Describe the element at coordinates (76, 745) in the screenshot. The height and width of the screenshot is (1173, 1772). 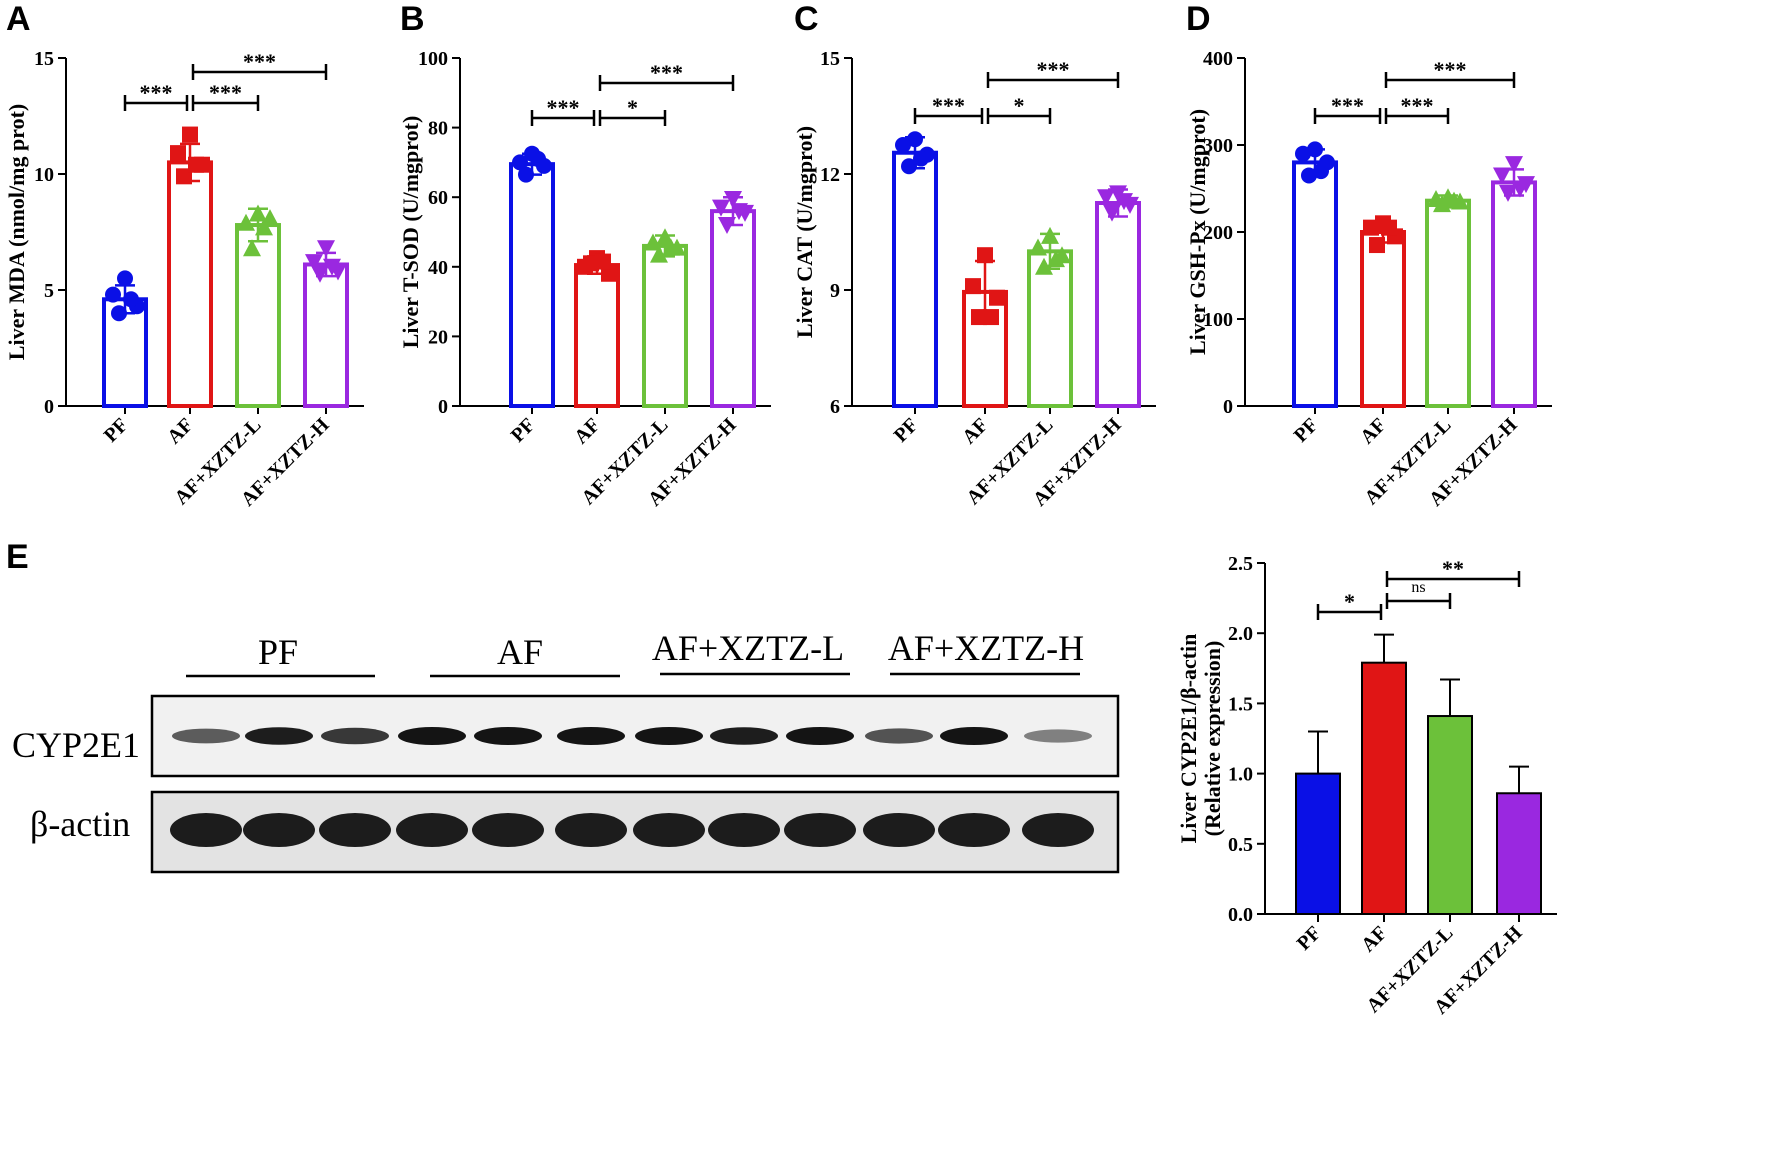
I see `blot-row-label-cyp2e1: CYP2E1` at that location.